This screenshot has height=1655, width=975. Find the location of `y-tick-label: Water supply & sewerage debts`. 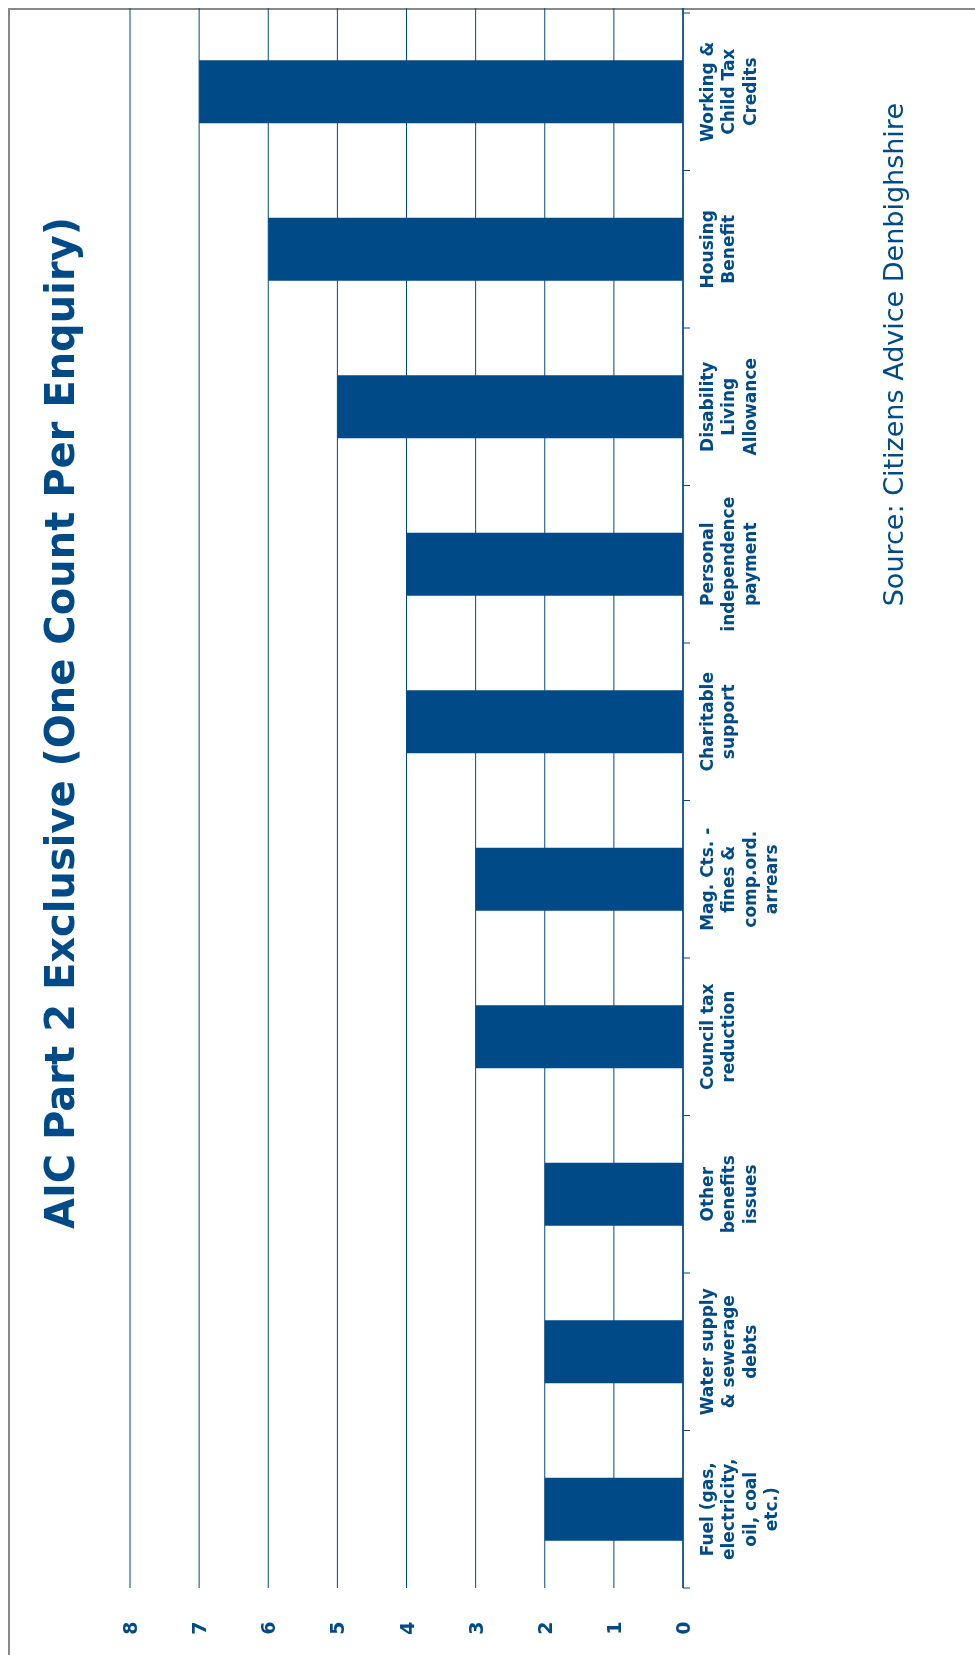

y-tick-label: Water supply & sewerage debts is located at coordinates (728, 1352).